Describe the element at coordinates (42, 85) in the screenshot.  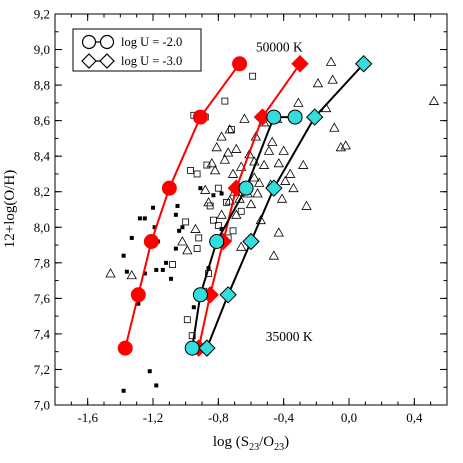
I see `y-tick-label: 8,8` at that location.